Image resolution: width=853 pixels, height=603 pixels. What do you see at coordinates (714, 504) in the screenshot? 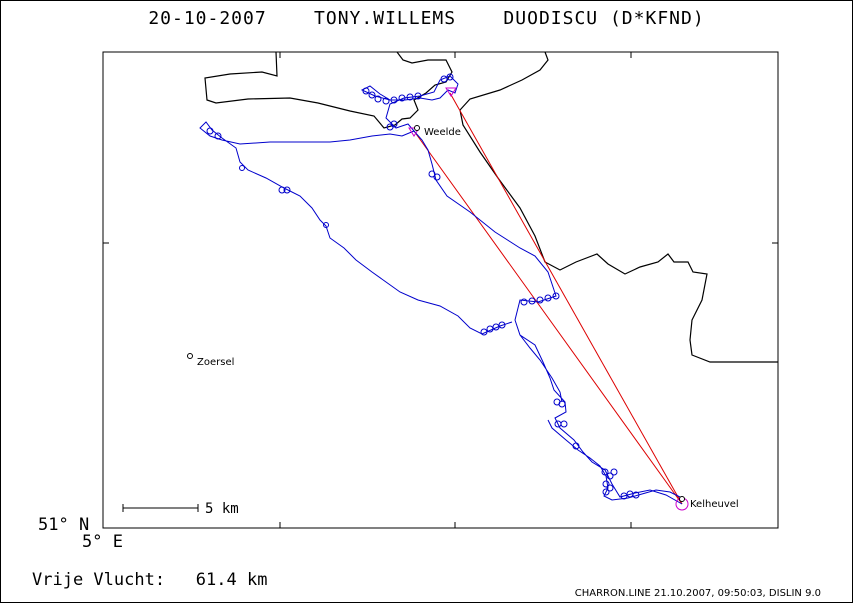
I see `label-kelheuvel: Kelheuvel` at bounding box center [714, 504].